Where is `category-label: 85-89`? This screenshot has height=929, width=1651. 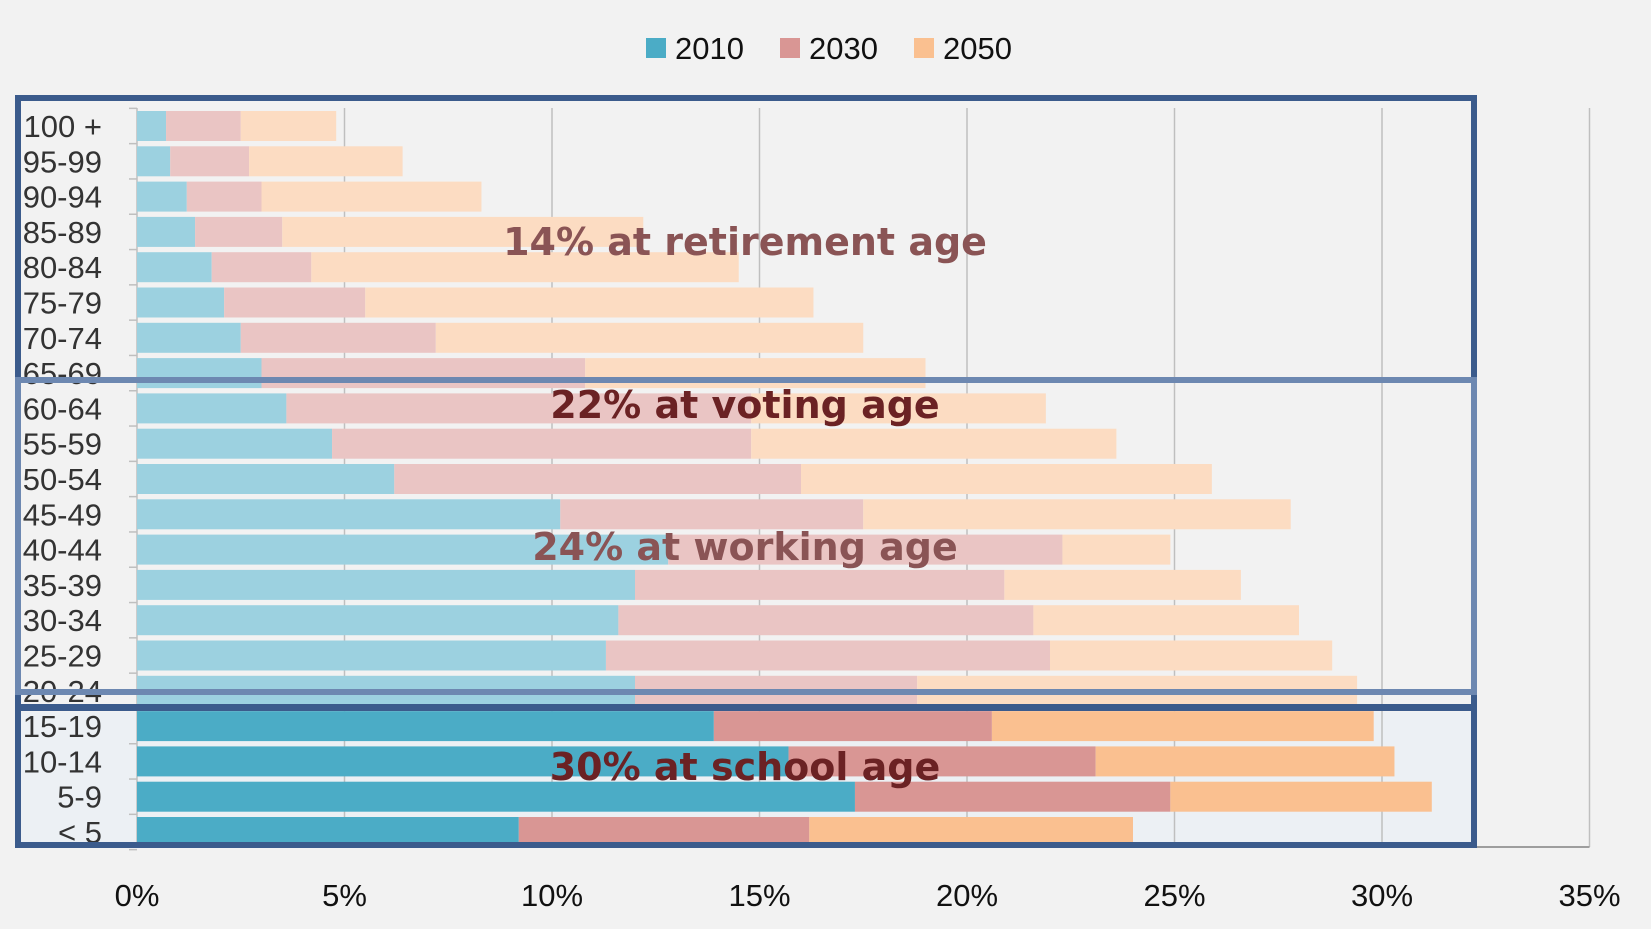
category-label: 85-89 is located at coordinates (62, 232).